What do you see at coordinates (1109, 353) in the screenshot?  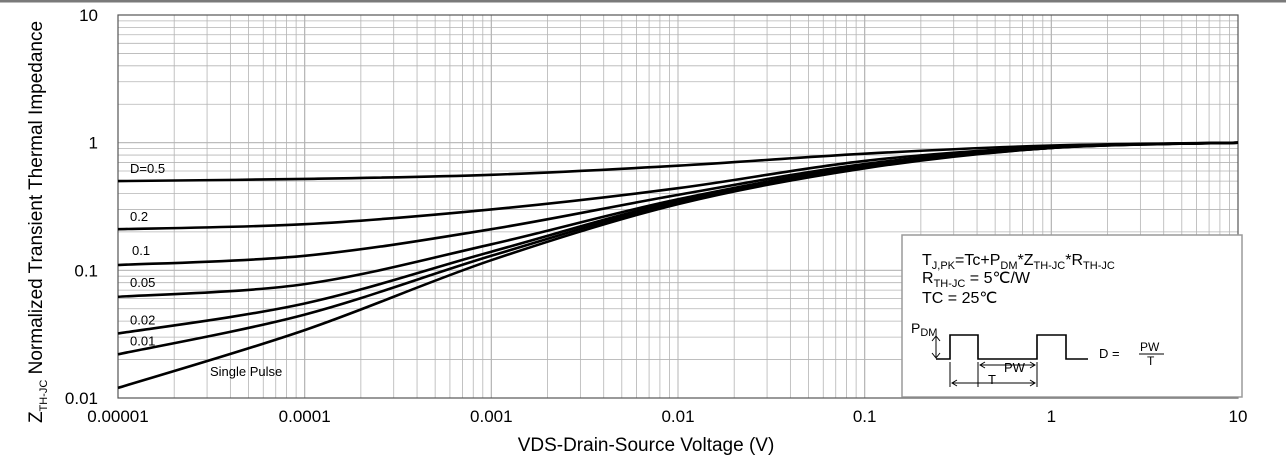 I see `duty-eq-label: D =` at bounding box center [1109, 353].